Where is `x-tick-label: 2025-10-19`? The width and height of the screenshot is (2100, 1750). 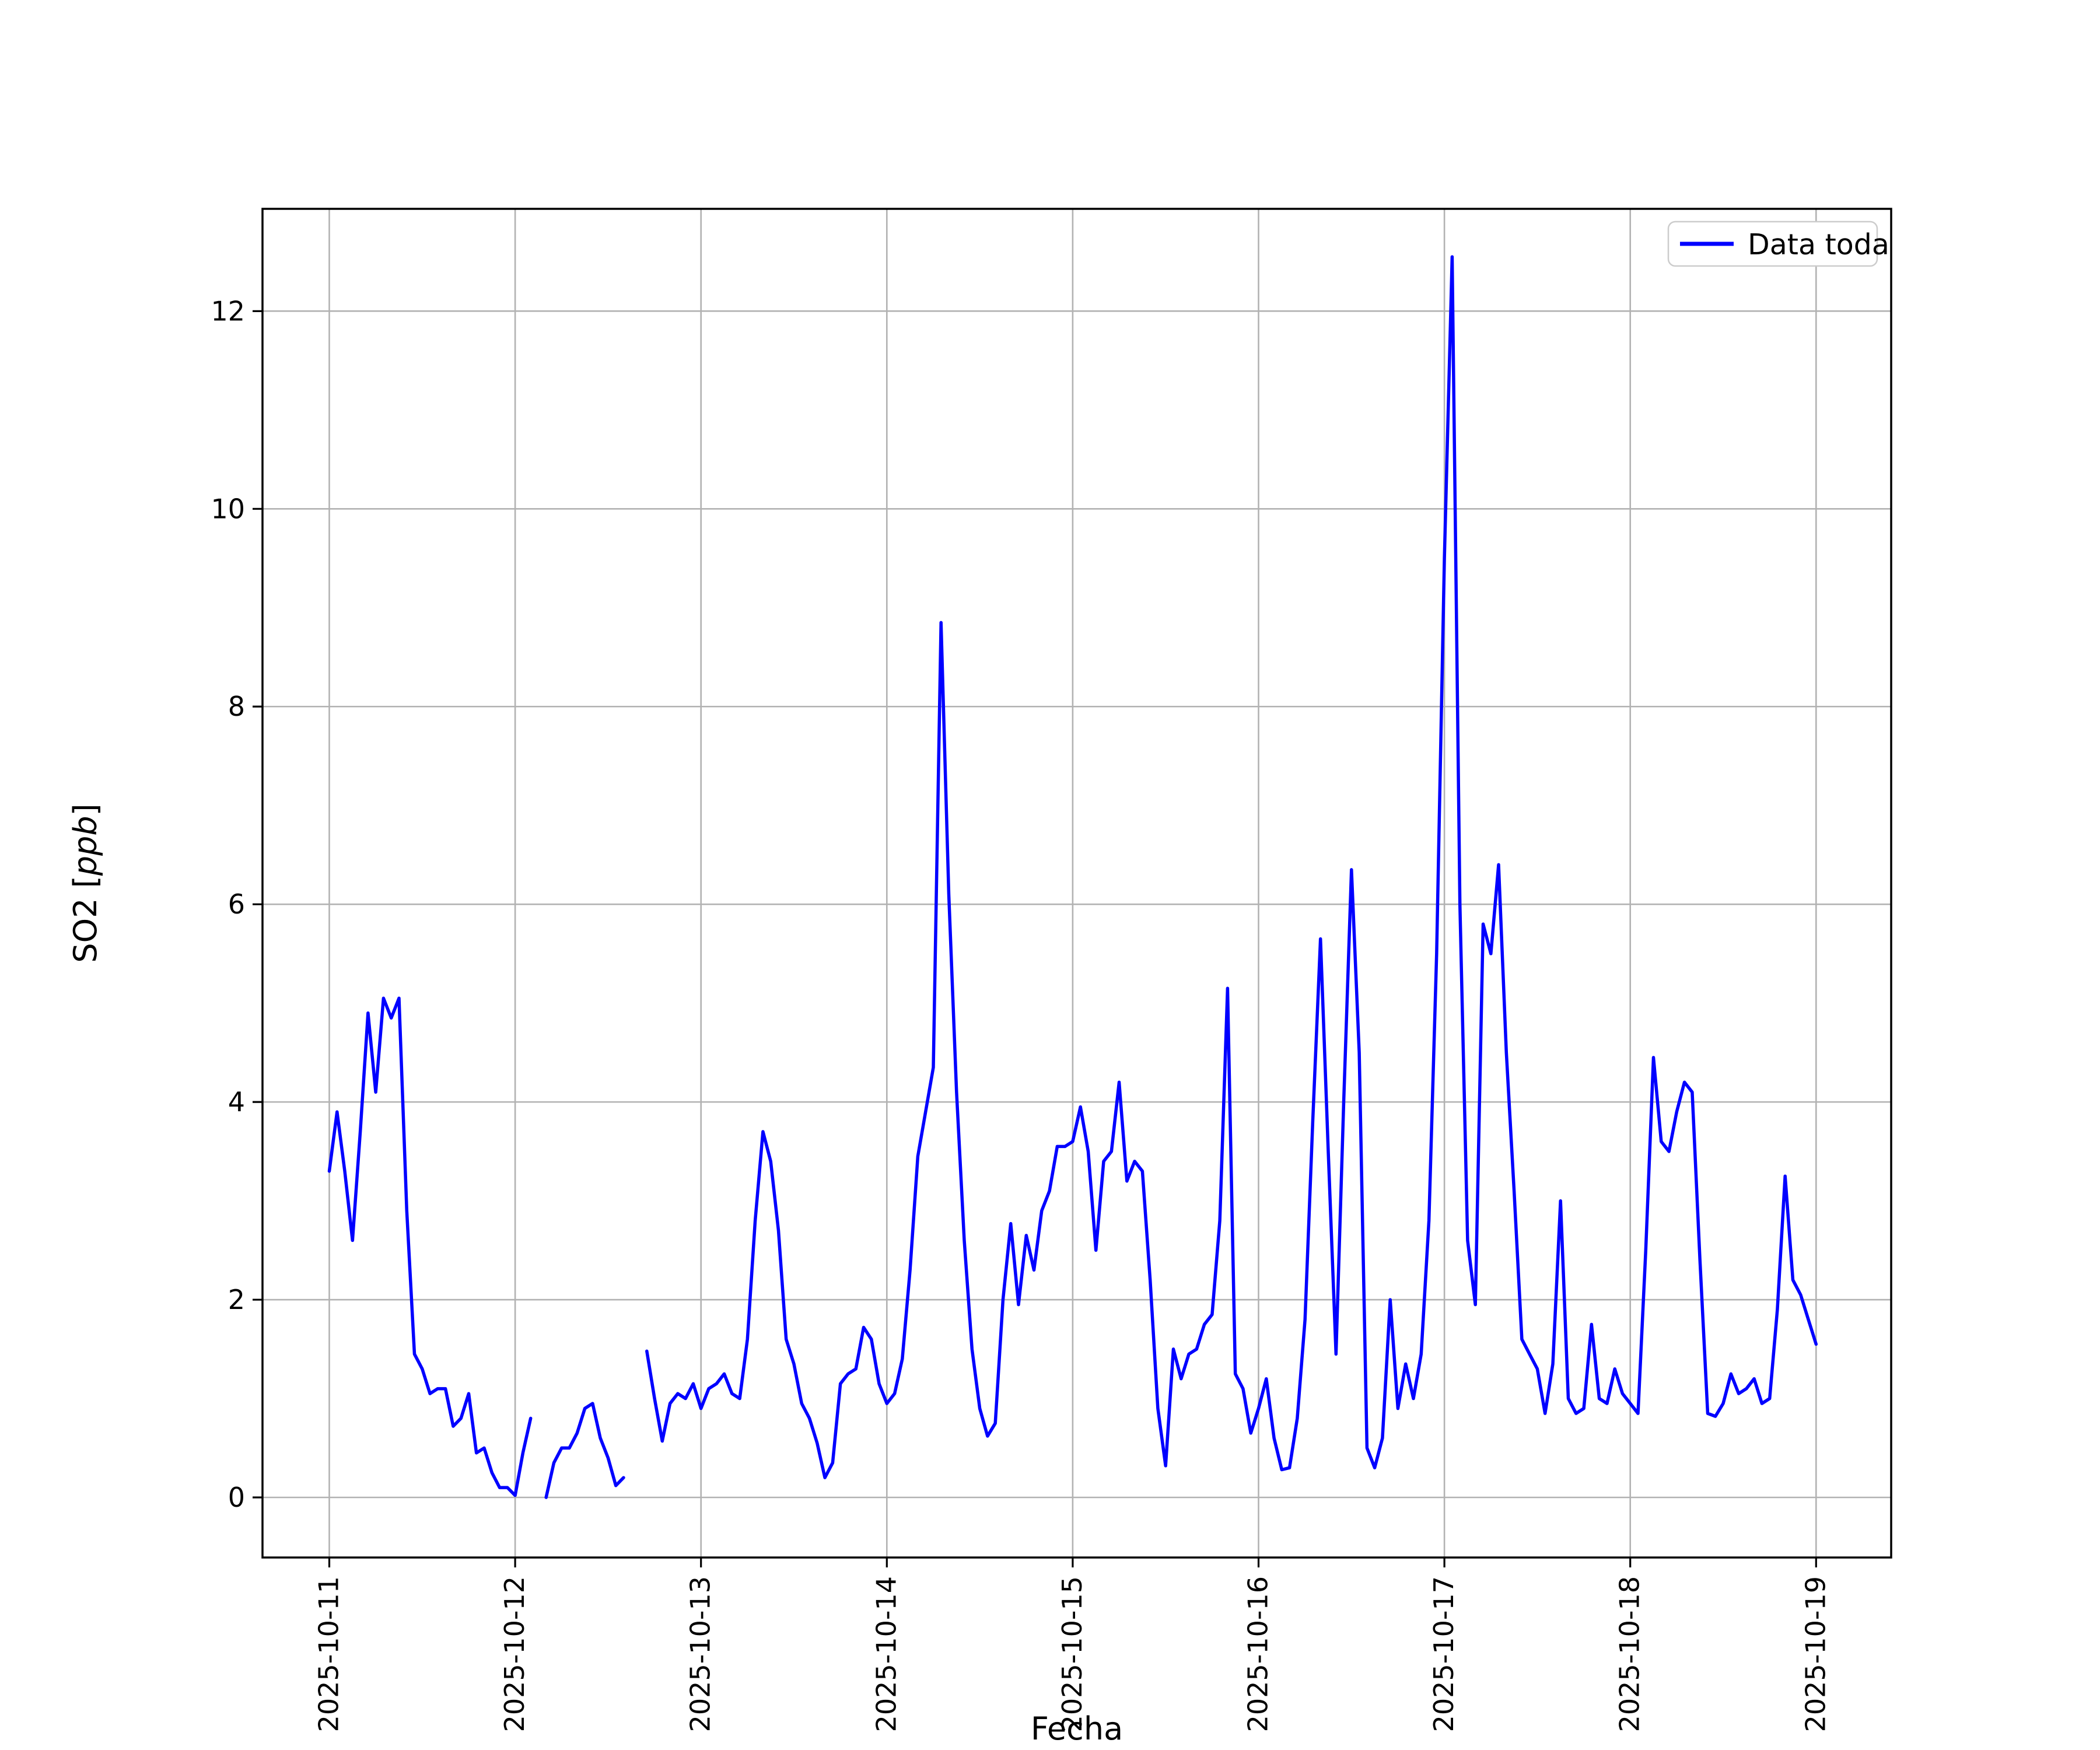 x-tick-label: 2025-10-19 is located at coordinates (1815, 1654).